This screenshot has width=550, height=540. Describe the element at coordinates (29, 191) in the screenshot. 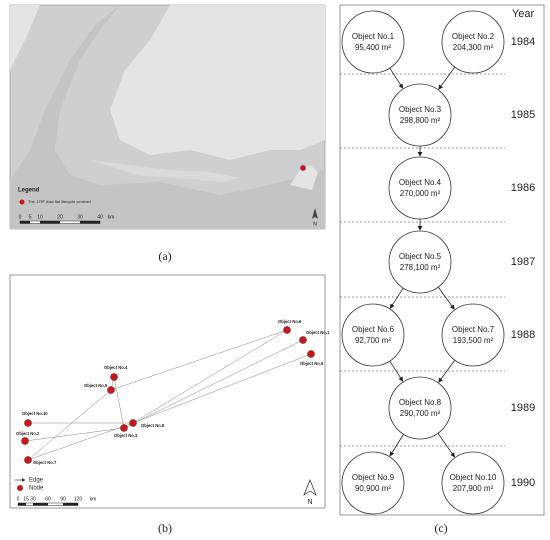

I see `legend-title: Legend` at that location.